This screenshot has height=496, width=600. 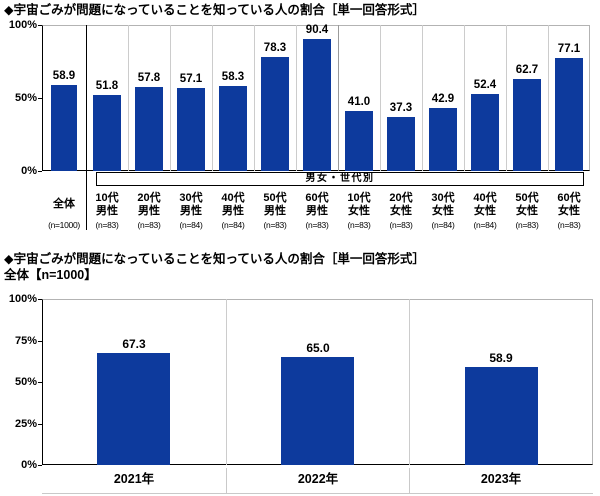 I want to click on chart1-category-line: 全体, so click(x=64, y=204).